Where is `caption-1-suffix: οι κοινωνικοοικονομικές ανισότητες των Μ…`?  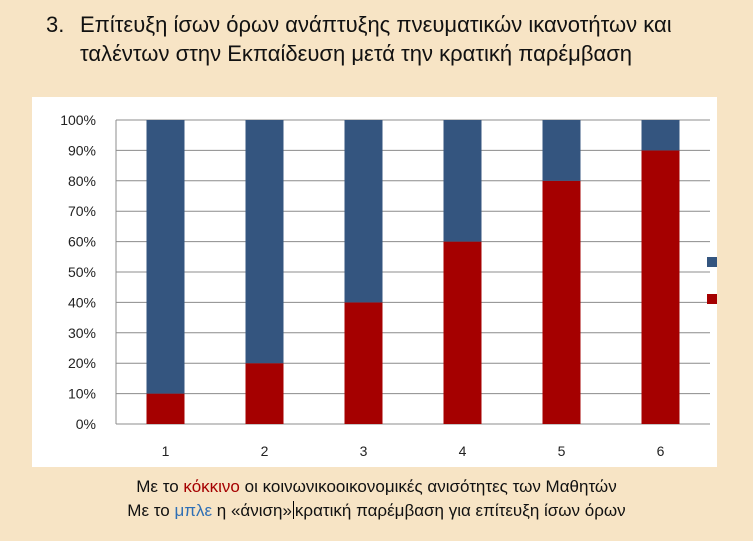
caption-1-suffix: οι κοινωνικοοικονομικές ανισότητες των Μ… is located at coordinates (430, 486).